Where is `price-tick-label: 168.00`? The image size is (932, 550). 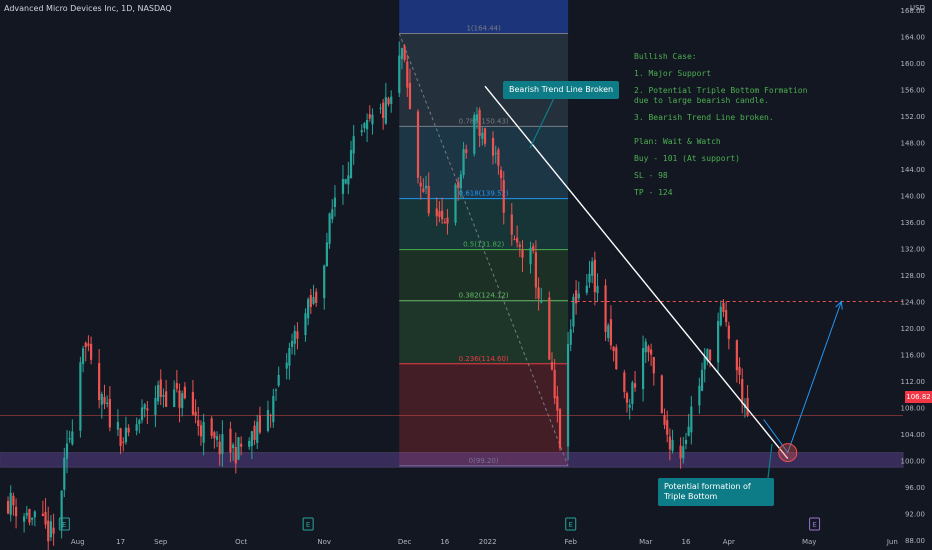 price-tick-label: 168.00 is located at coordinates (913, 11).